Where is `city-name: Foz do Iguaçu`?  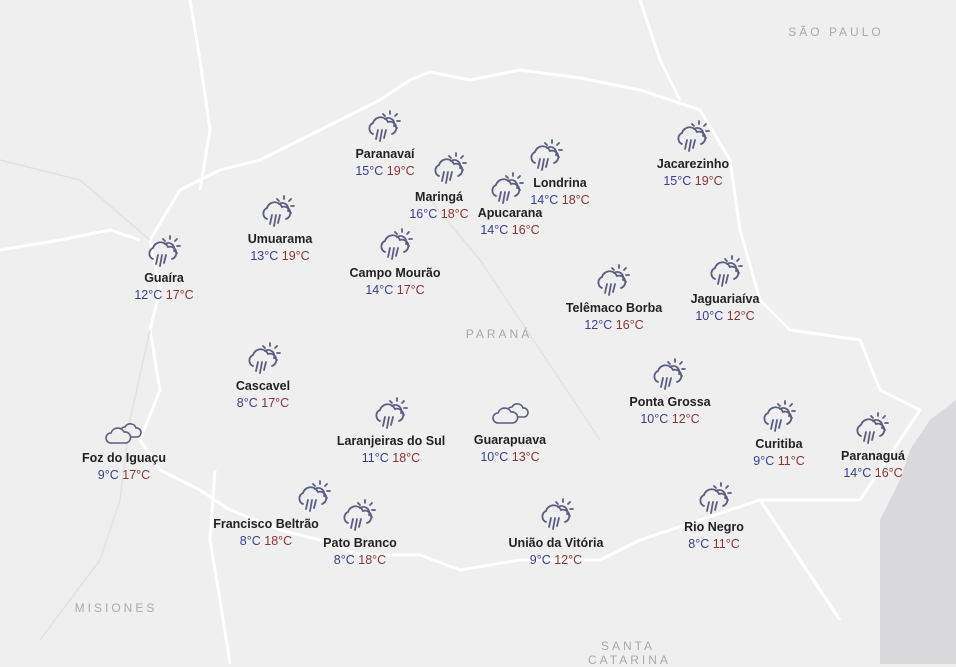
city-name: Foz do Iguaçu is located at coordinates (124, 458).